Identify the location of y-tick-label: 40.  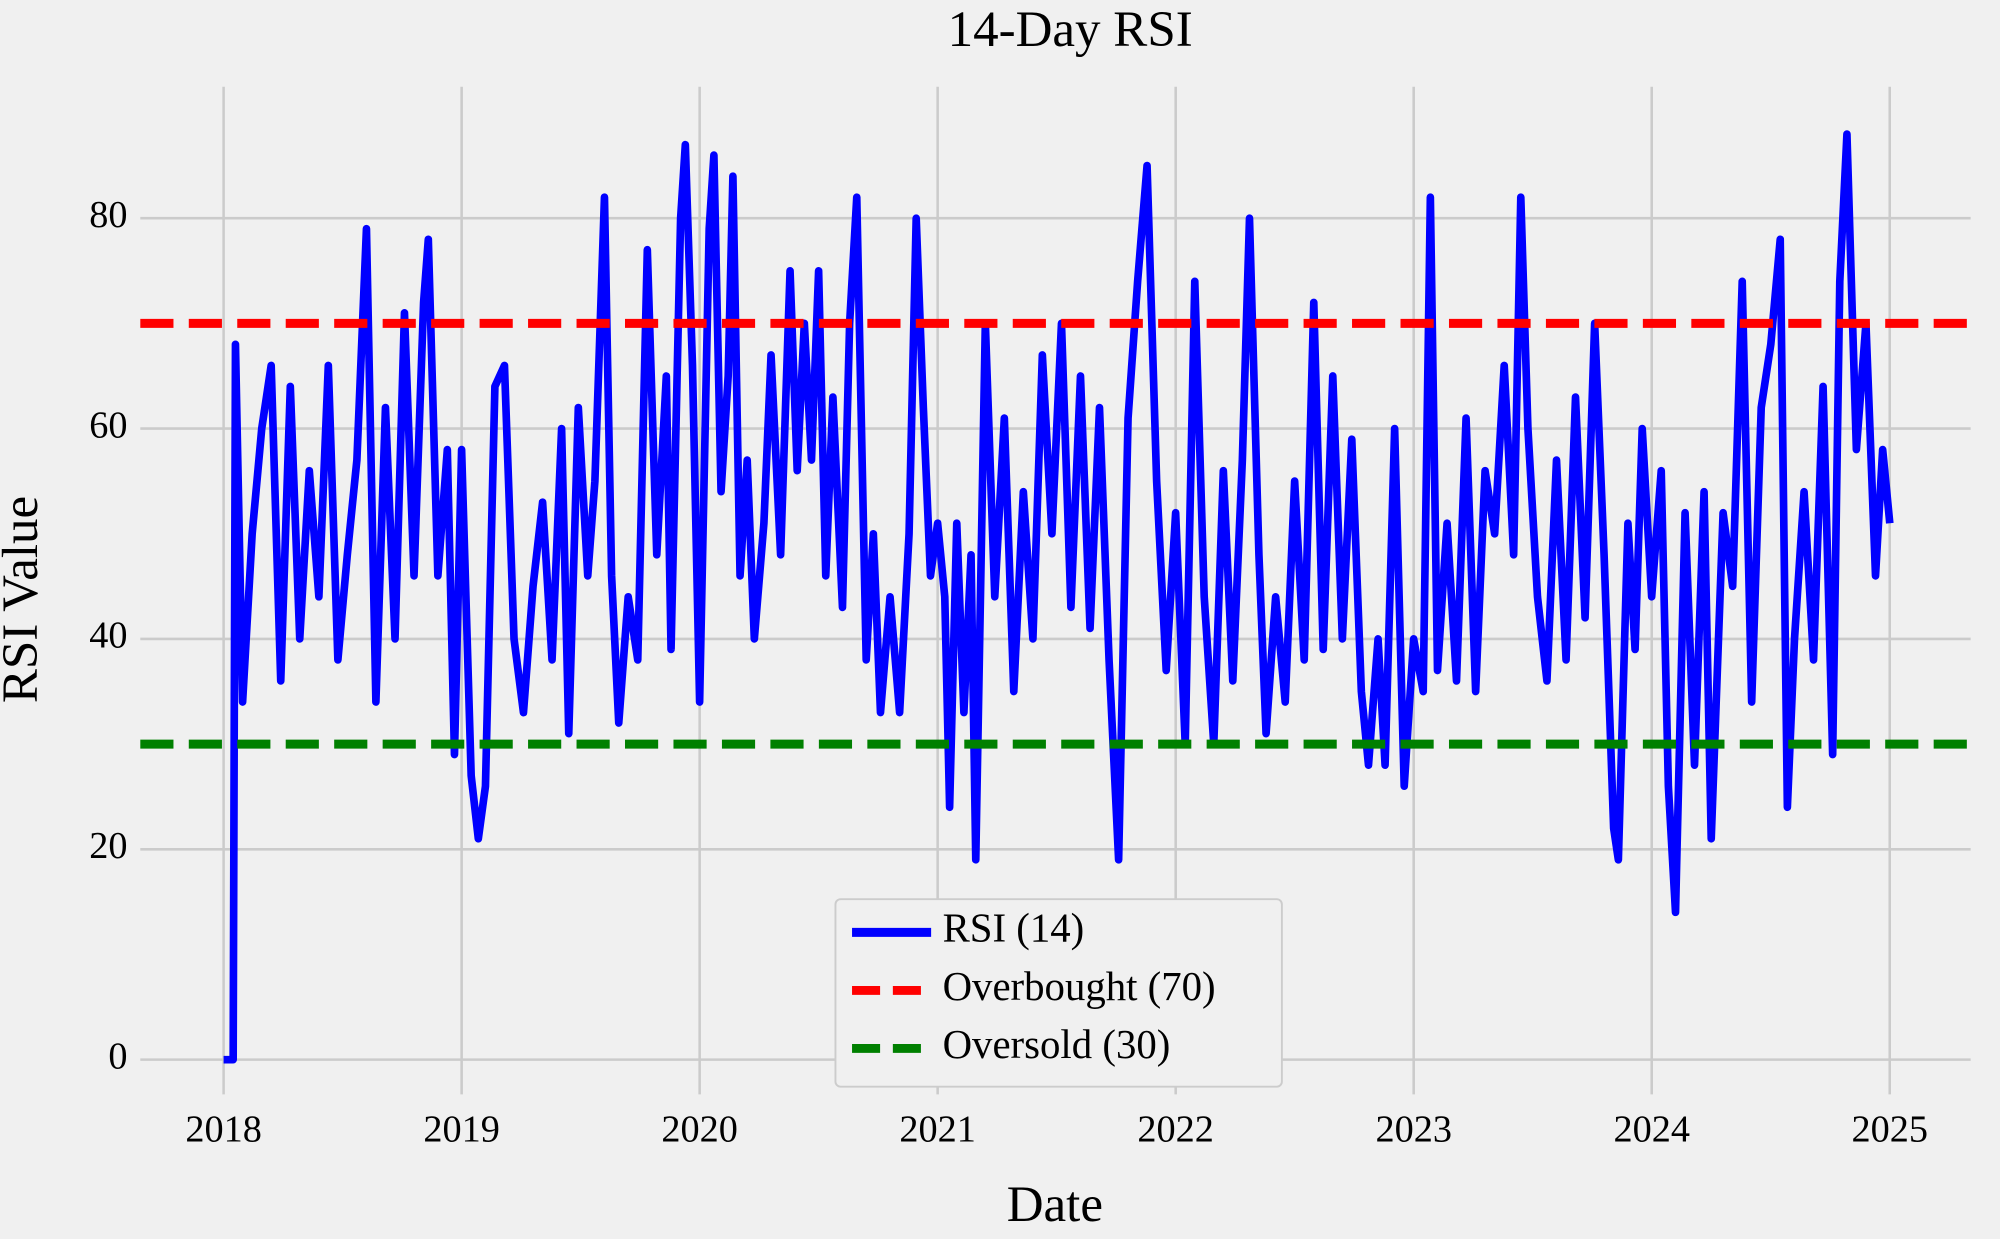
(108, 636).